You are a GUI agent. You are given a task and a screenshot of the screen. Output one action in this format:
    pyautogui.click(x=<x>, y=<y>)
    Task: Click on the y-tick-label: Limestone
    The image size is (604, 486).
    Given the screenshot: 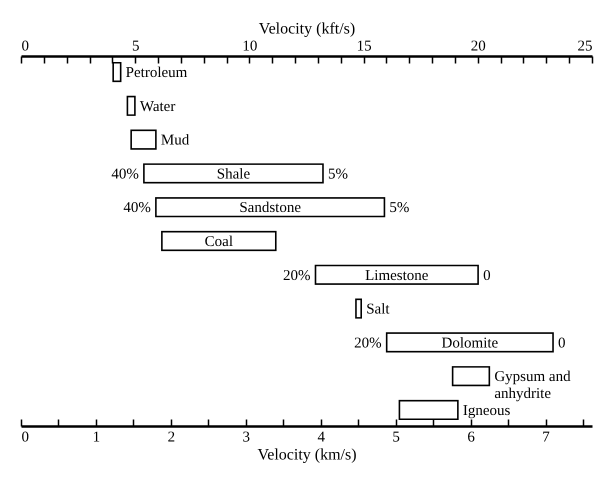 What is the action you would take?
    pyautogui.click(x=397, y=276)
    